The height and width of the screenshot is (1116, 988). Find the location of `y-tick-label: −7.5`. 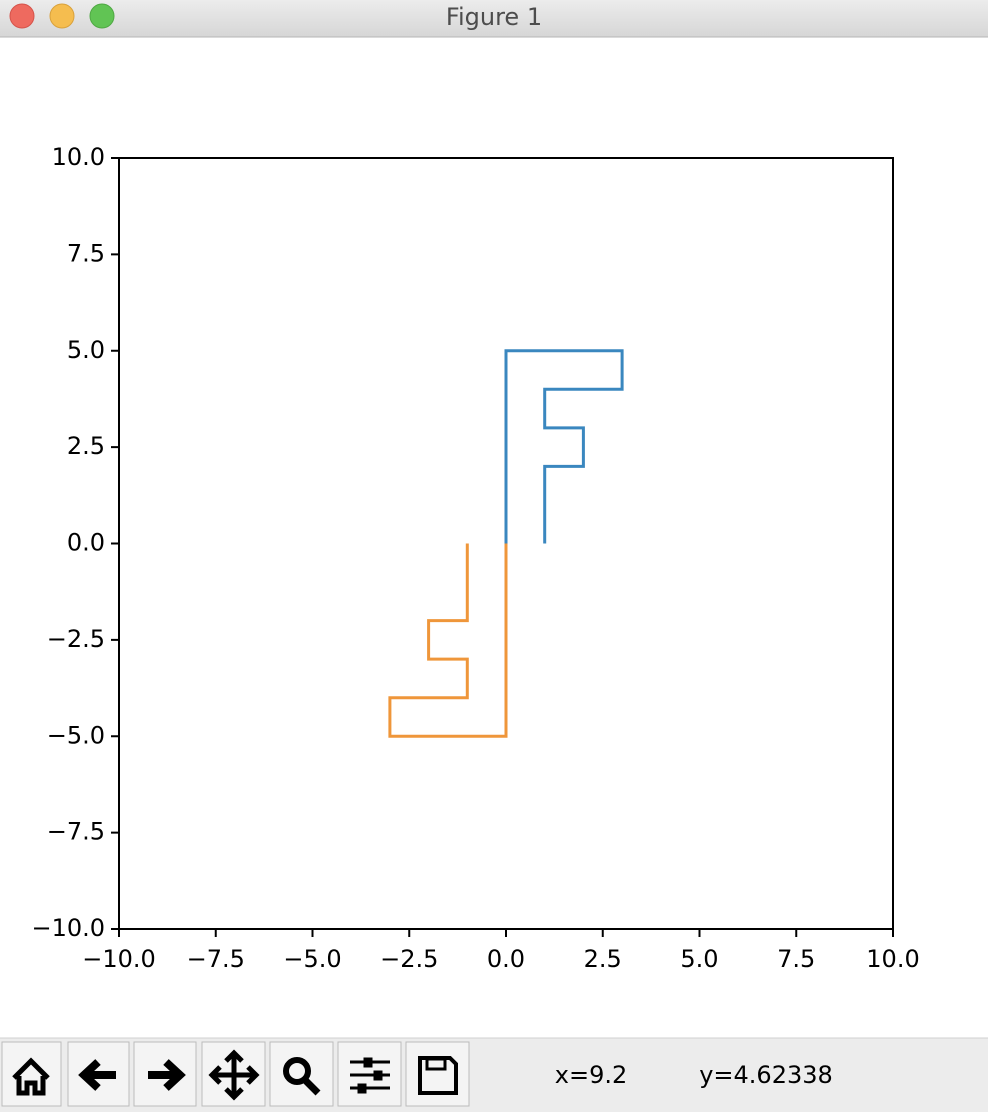

y-tick-label: −7.5 is located at coordinates (76, 832).